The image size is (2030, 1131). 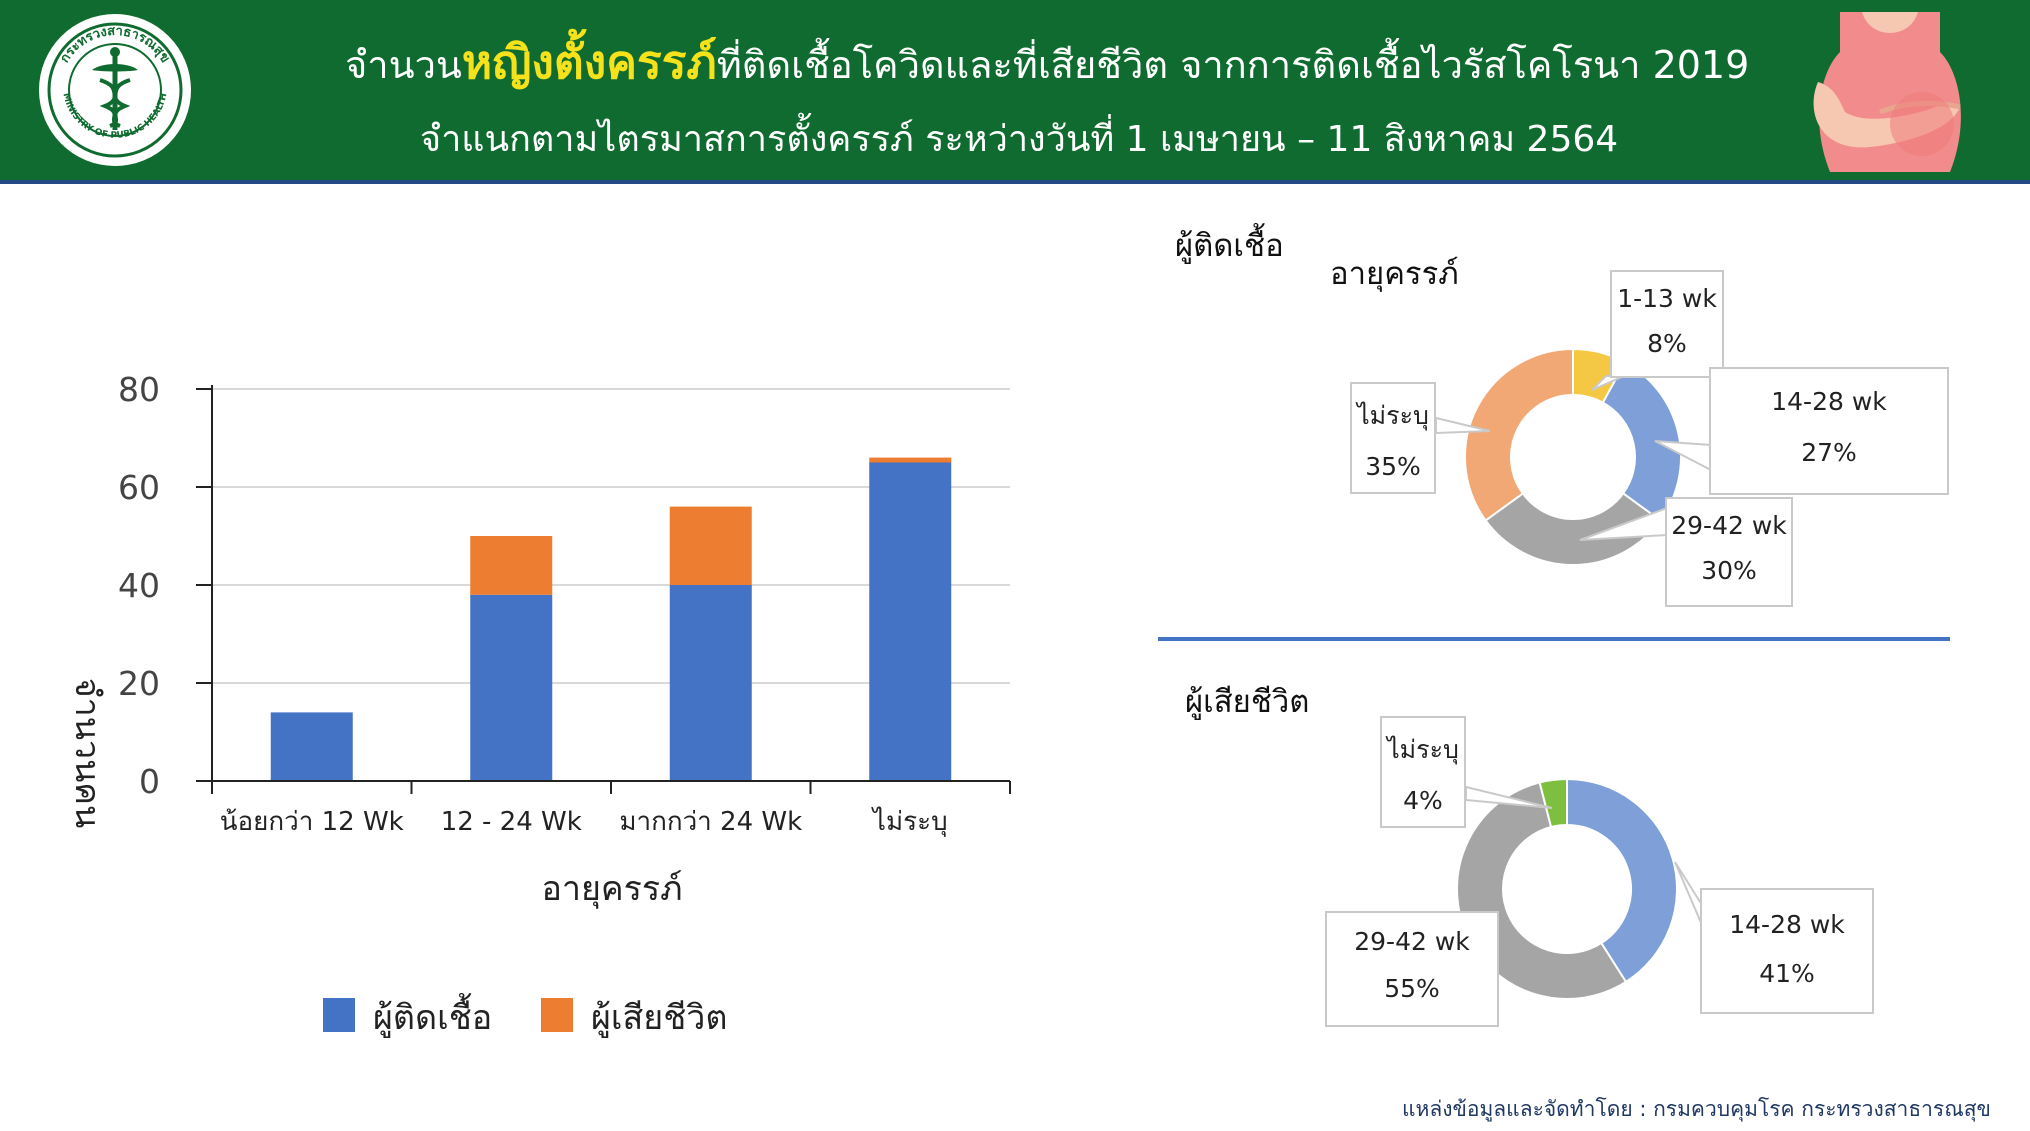 I want to click on x-axis-title: อายุครรภ์, so click(x=611, y=889).